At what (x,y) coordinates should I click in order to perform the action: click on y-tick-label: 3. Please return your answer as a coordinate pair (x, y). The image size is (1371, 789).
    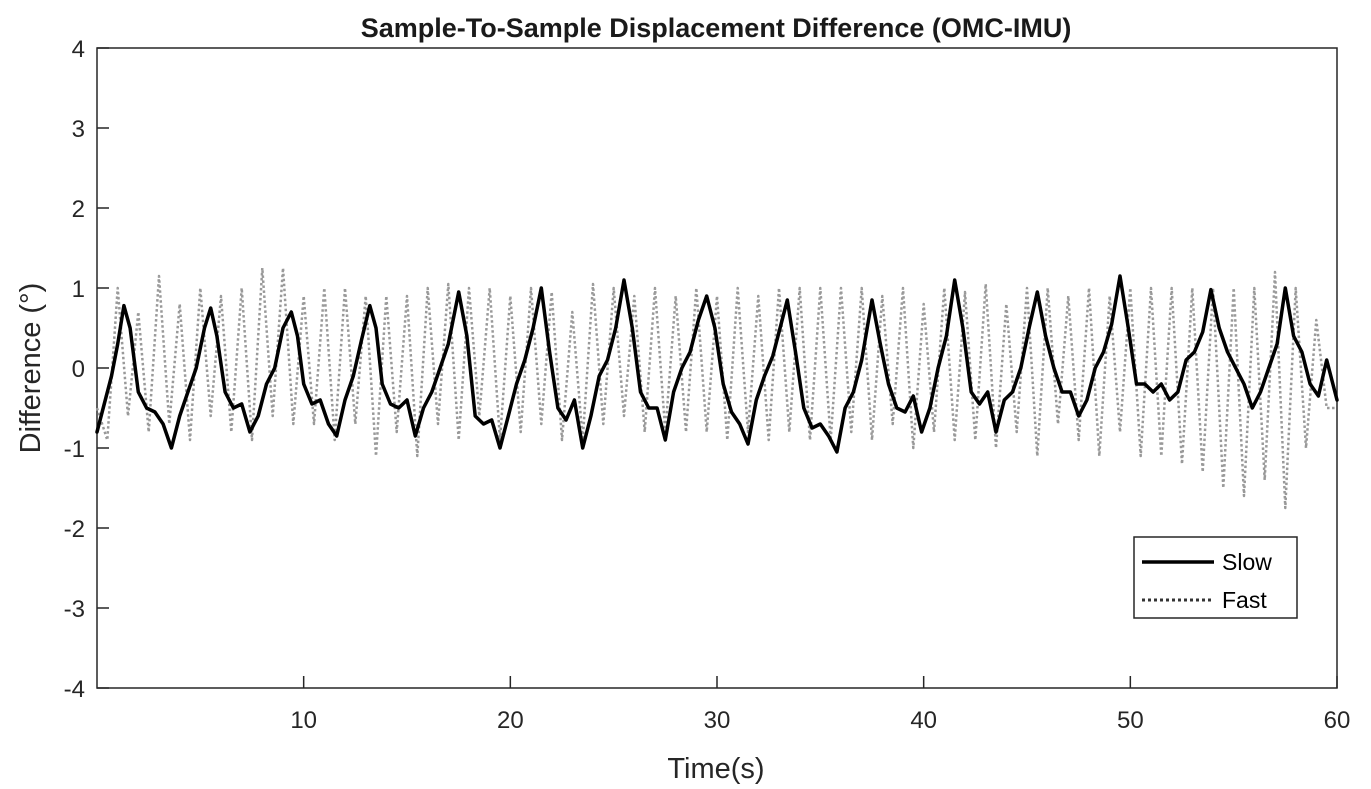
    Looking at the image, I should click on (78, 129).